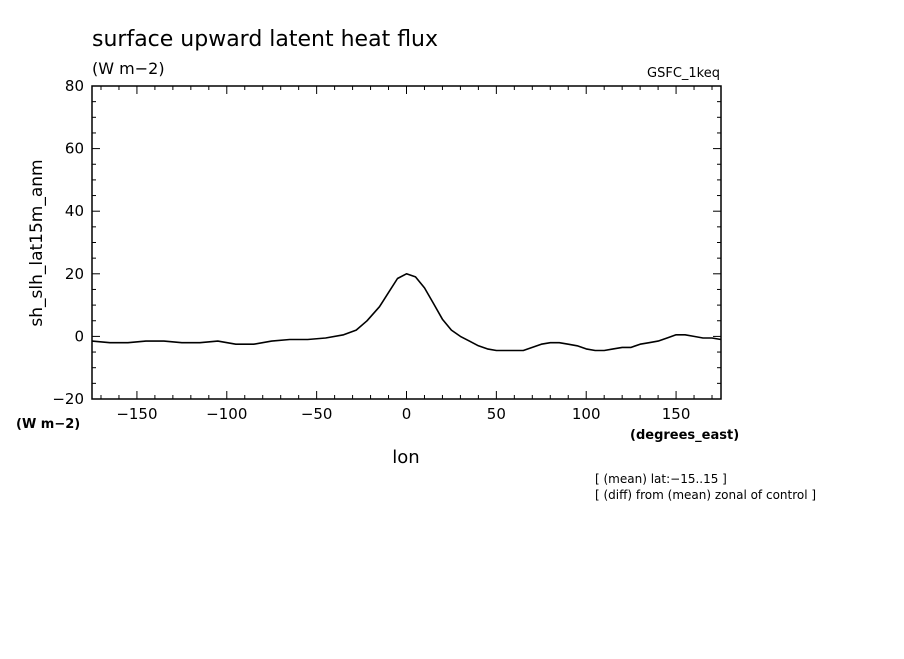  Describe the element at coordinates (586, 414) in the screenshot. I see `x-tick-label: 100` at that location.